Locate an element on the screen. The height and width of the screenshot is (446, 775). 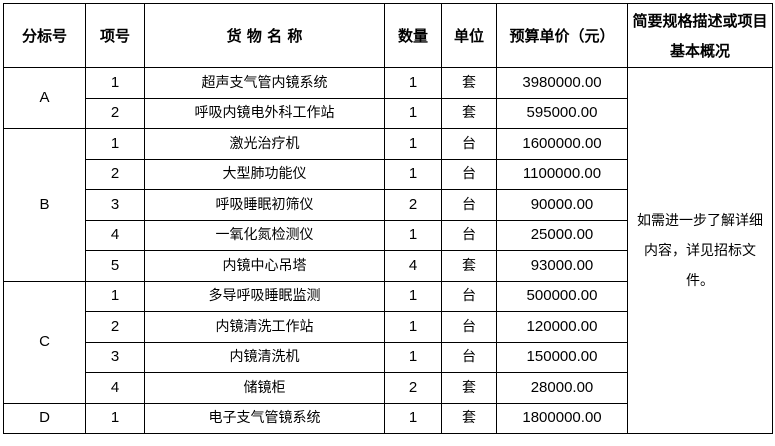
price-cell: 595000.00 is located at coordinates (562, 113).